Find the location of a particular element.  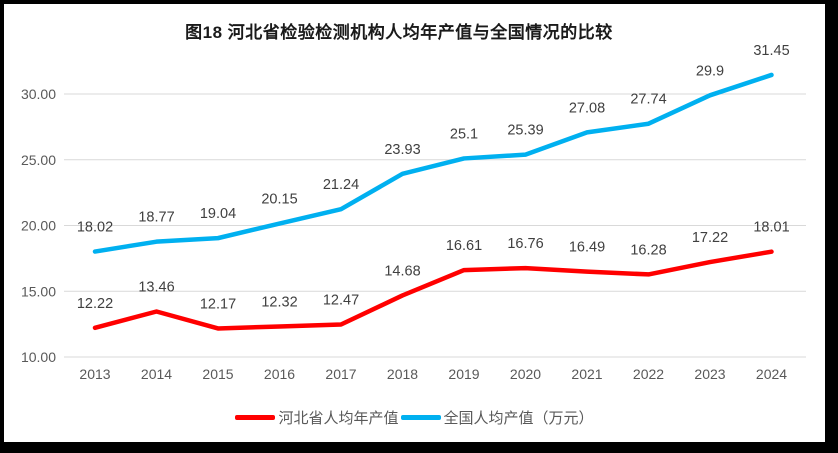

y-axis-tick-label: 10.00 is located at coordinates (38, 357).